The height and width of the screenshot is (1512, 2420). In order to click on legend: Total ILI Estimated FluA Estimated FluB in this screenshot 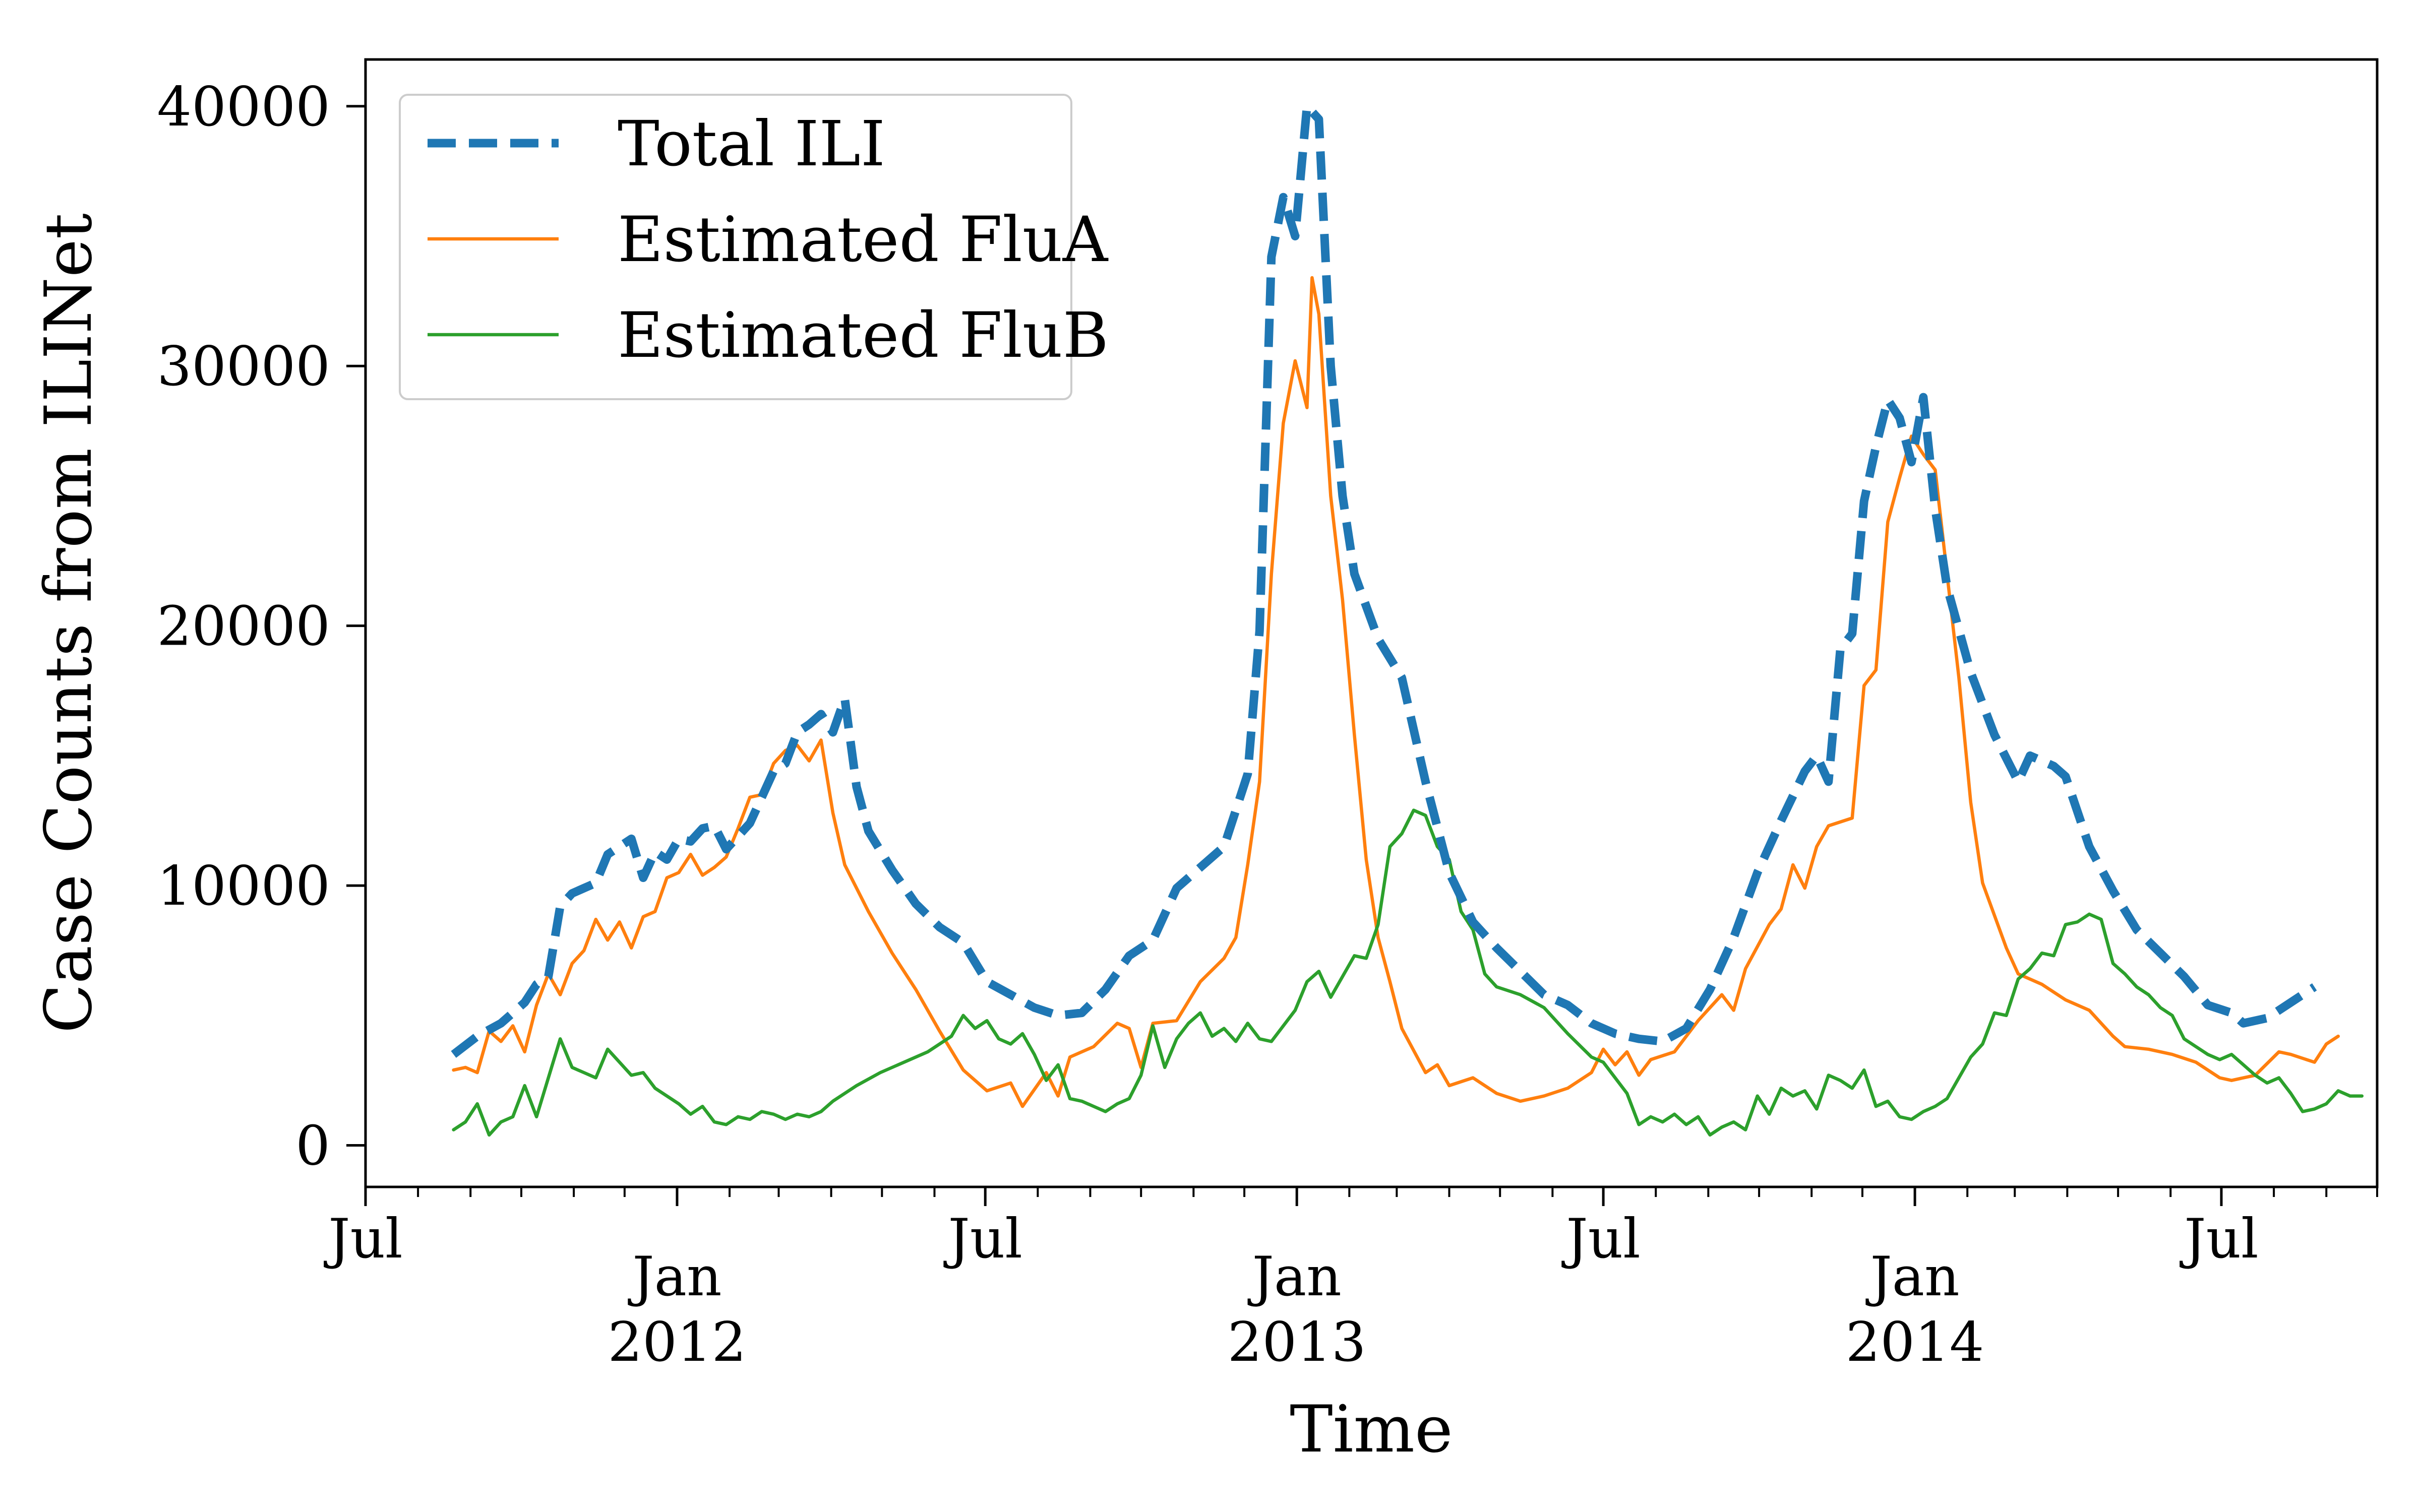, I will do `click(754, 247)`.